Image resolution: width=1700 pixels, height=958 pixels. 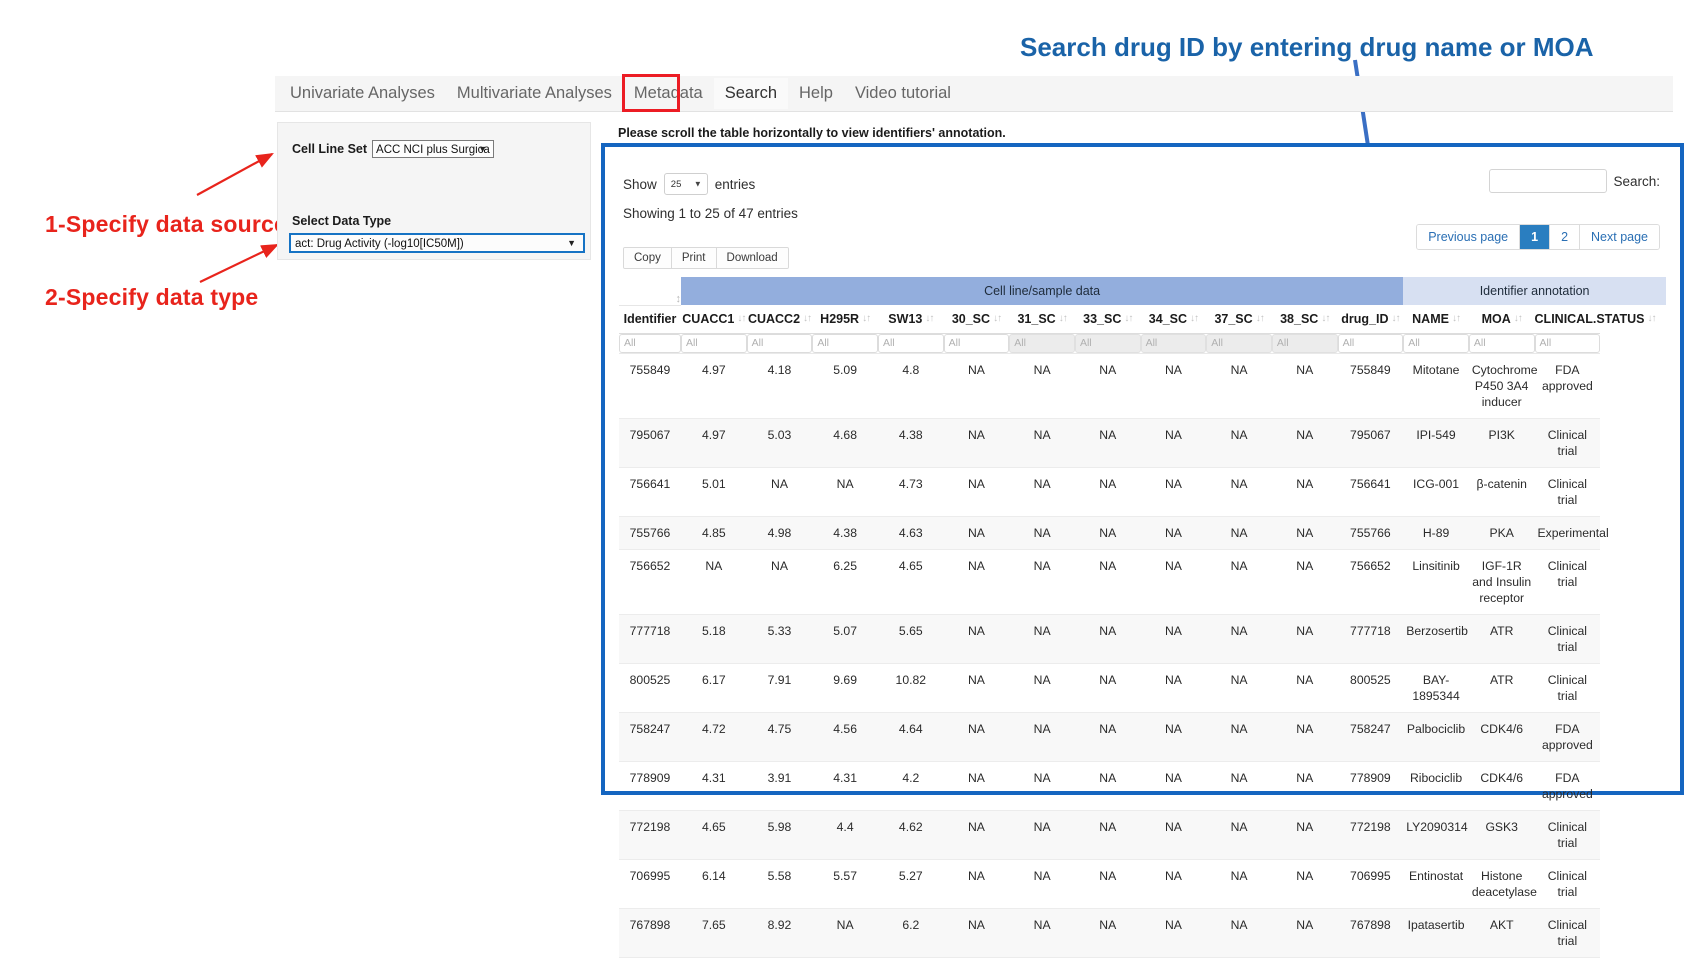 What do you see at coordinates (1304, 343) in the screenshot?
I see `filter-input-38-sc: All` at bounding box center [1304, 343].